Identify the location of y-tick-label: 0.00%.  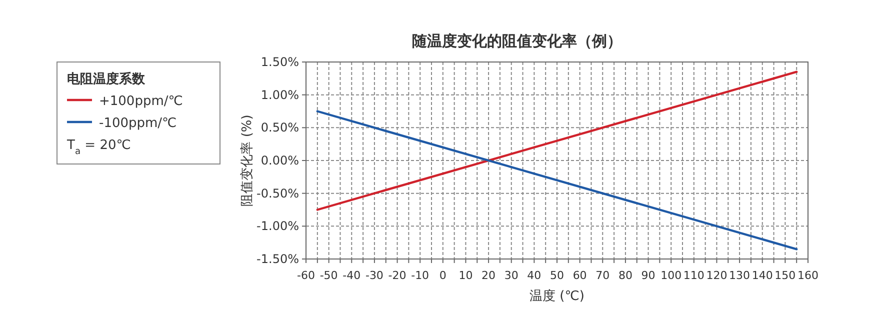
(279, 161).